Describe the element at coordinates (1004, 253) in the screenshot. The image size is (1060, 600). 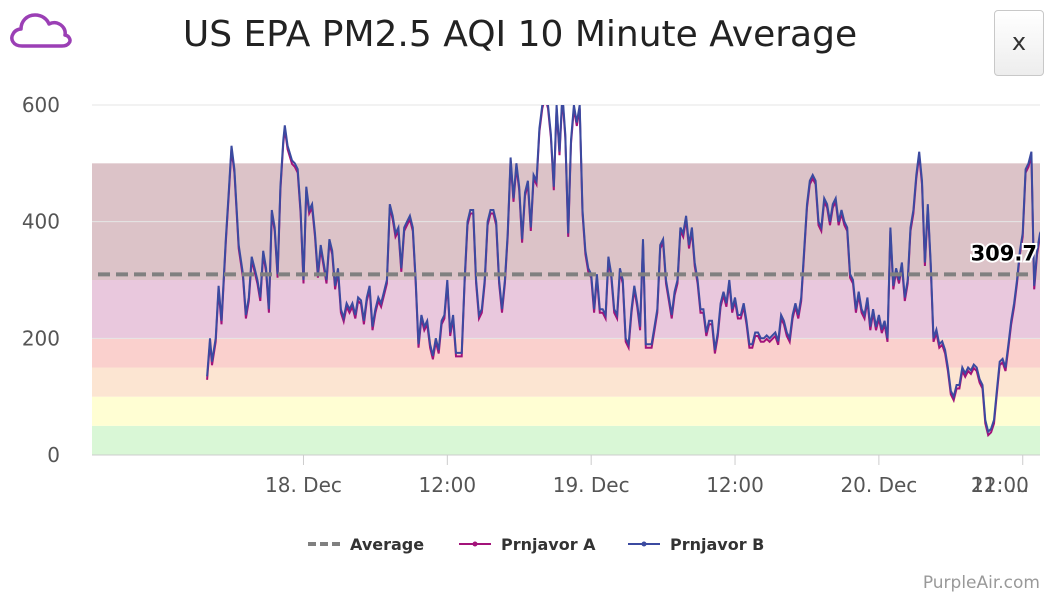
I see `average-value-label: 309.7` at that location.